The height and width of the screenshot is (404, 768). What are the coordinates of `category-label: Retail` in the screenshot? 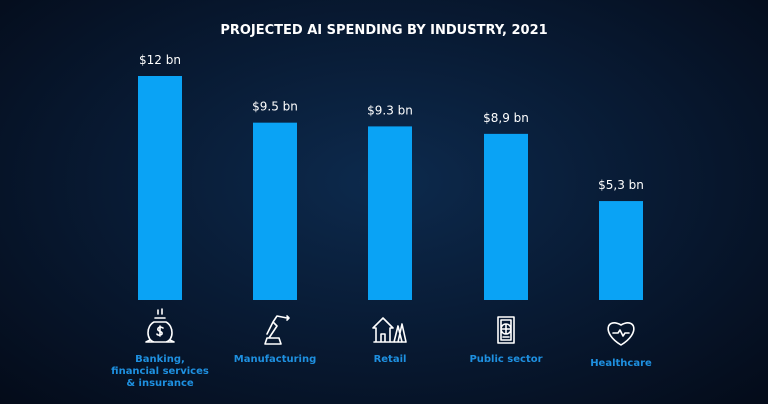 It's located at (390, 359).